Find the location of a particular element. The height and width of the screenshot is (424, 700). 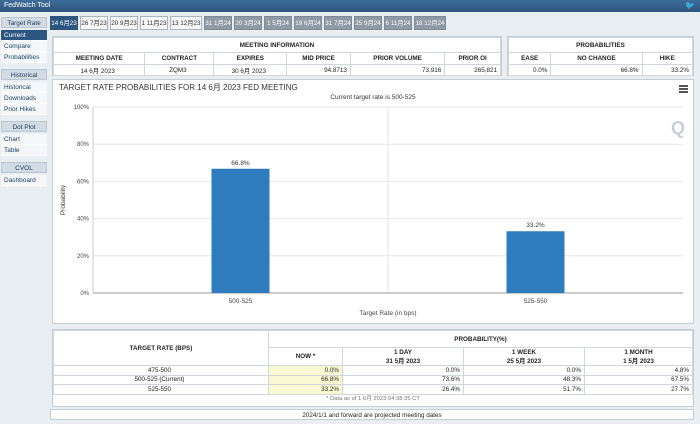

header-ease: EASE is located at coordinates (529, 58).